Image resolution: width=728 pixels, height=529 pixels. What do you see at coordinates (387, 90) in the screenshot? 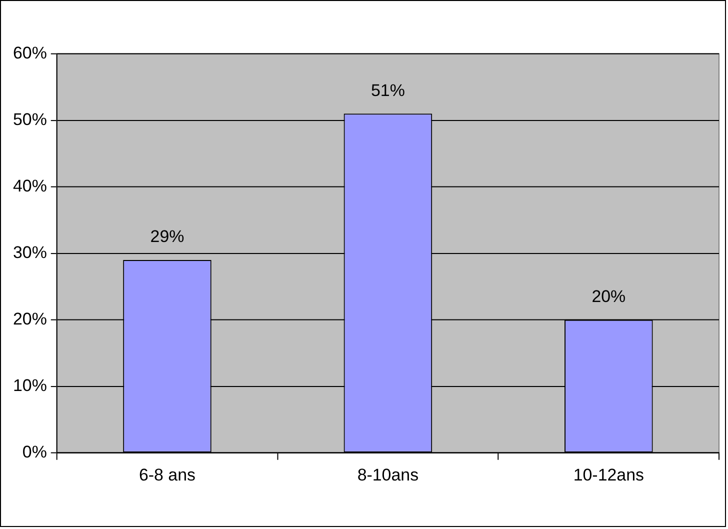
I see `data-label: 51%` at bounding box center [387, 90].